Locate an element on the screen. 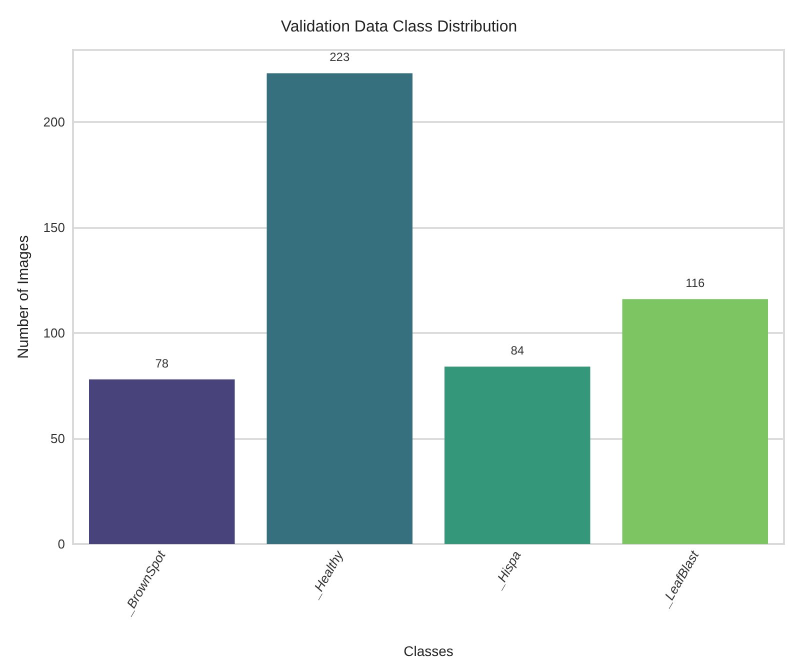 The width and height of the screenshot is (798, 671). y-tick-label: 50 is located at coordinates (57, 438).